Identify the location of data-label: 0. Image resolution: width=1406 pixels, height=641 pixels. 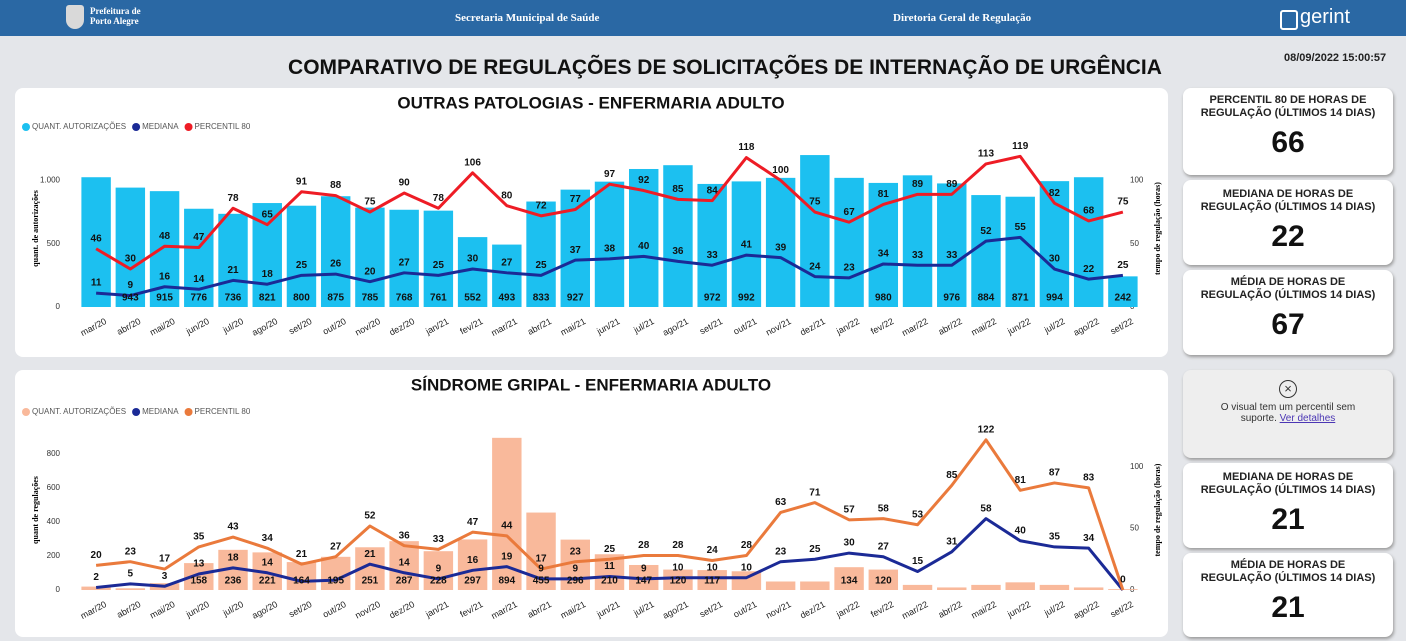
(1123, 580).